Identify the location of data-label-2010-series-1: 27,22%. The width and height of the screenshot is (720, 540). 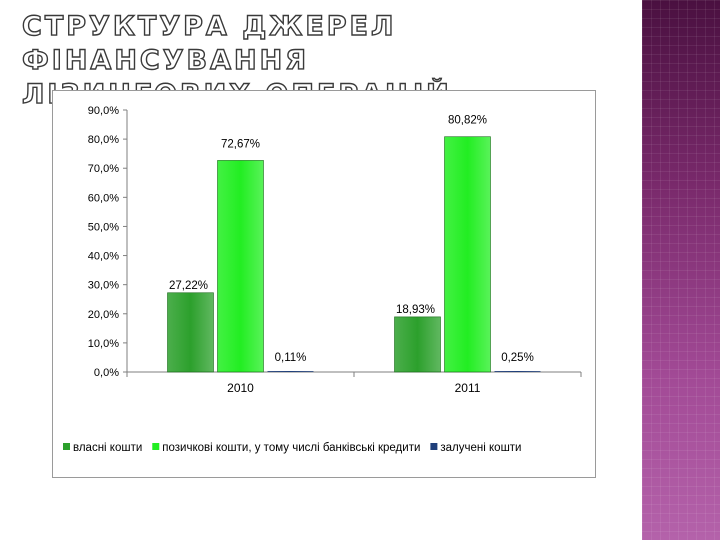
(188, 286).